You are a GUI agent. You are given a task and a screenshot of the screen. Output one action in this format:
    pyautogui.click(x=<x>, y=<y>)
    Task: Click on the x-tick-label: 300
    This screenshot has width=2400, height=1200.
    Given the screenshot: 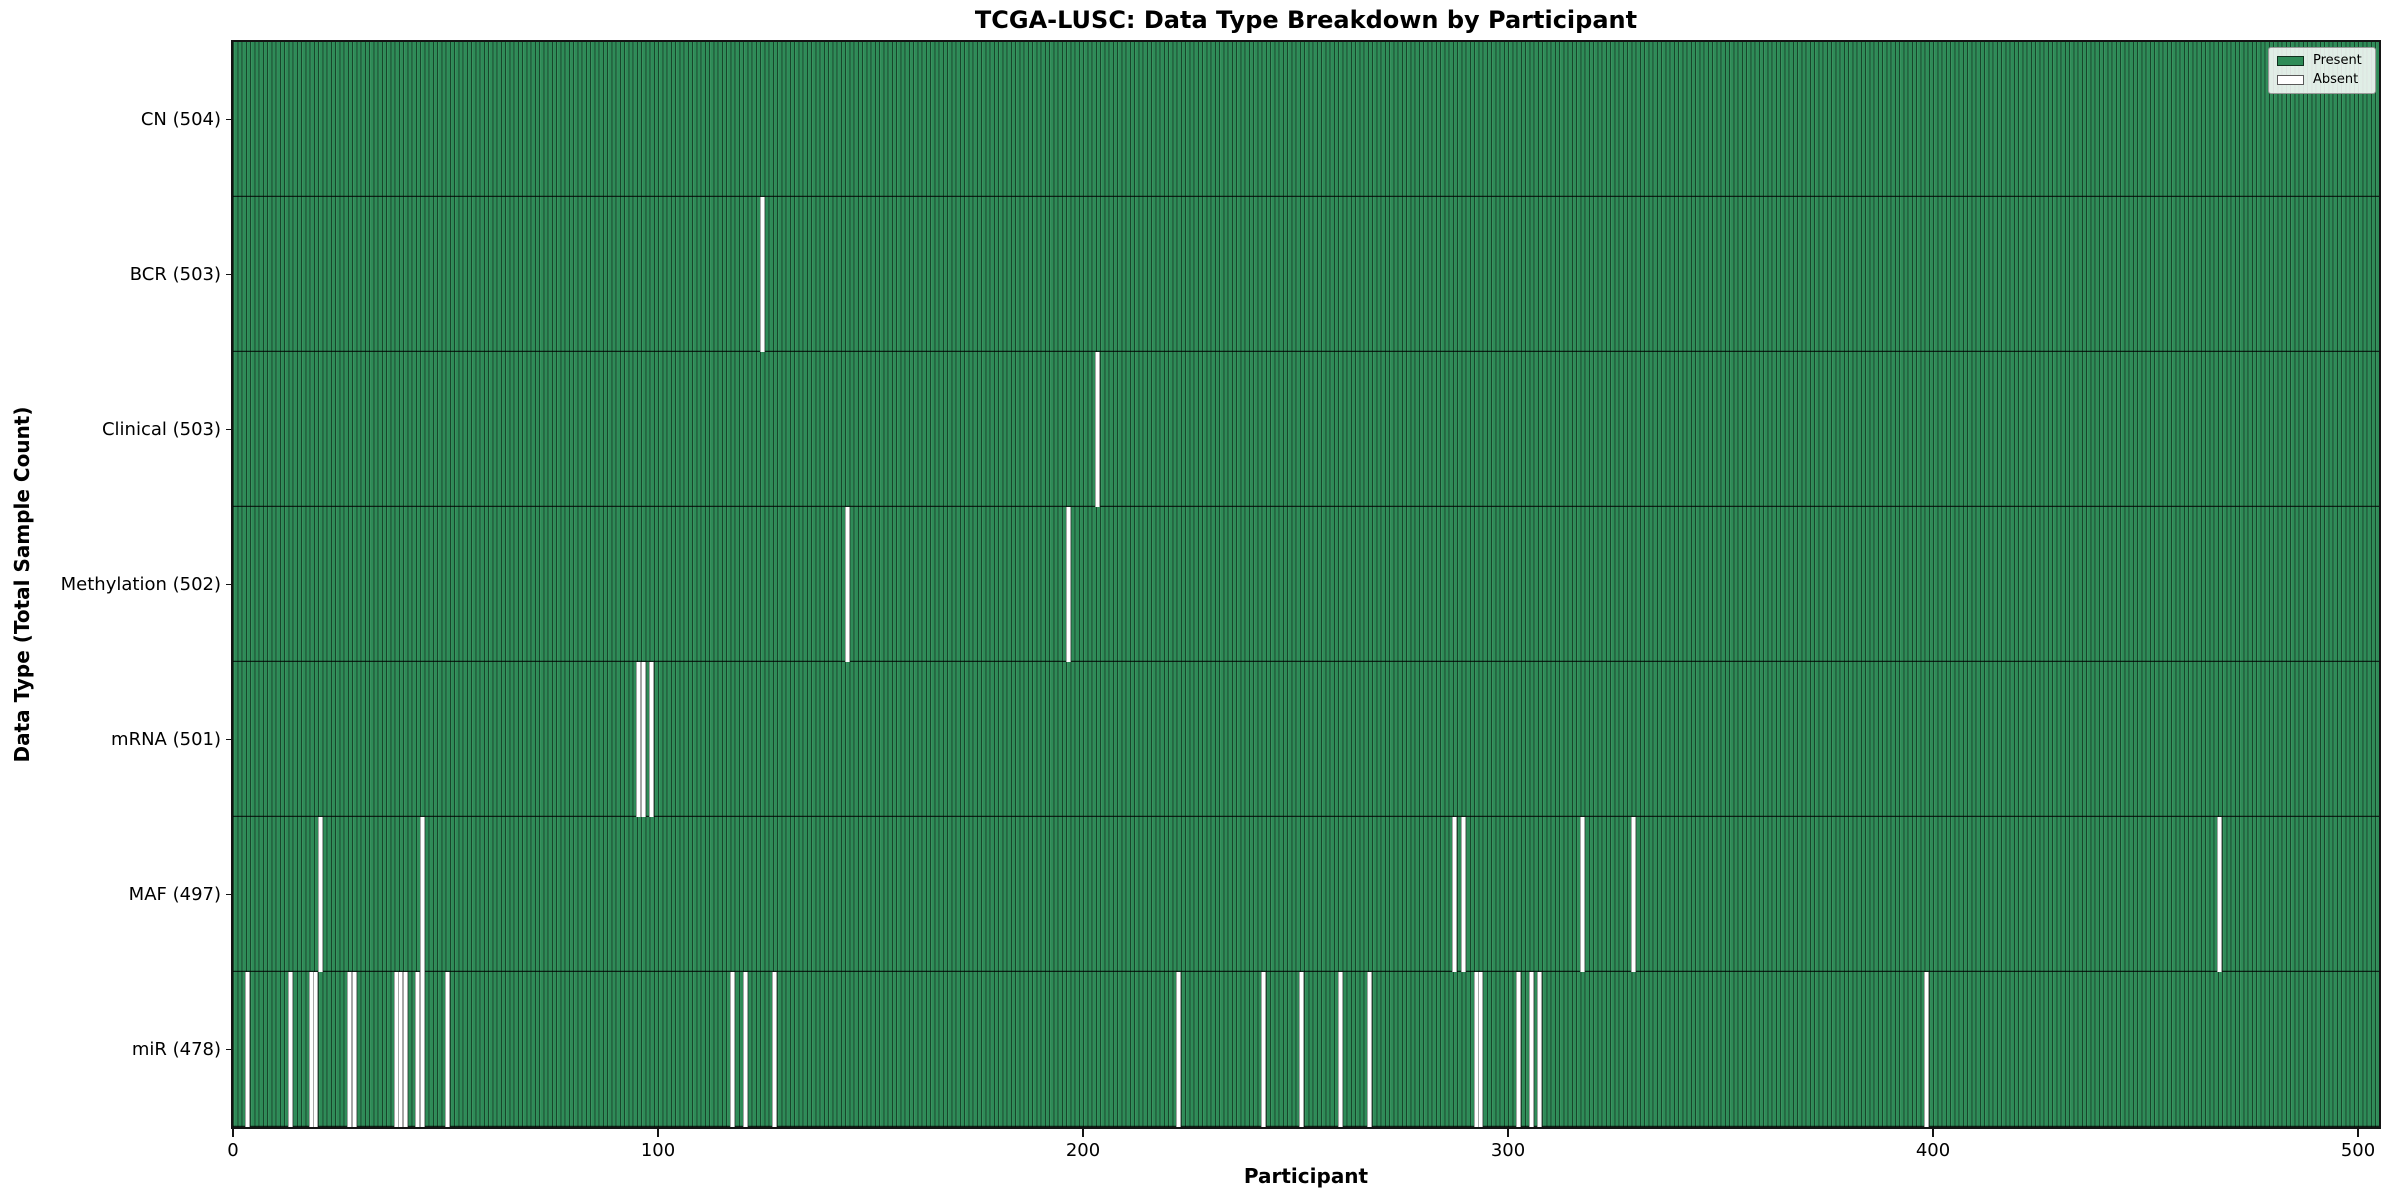 What is the action you would take?
    pyautogui.click(x=1508, y=1150)
    